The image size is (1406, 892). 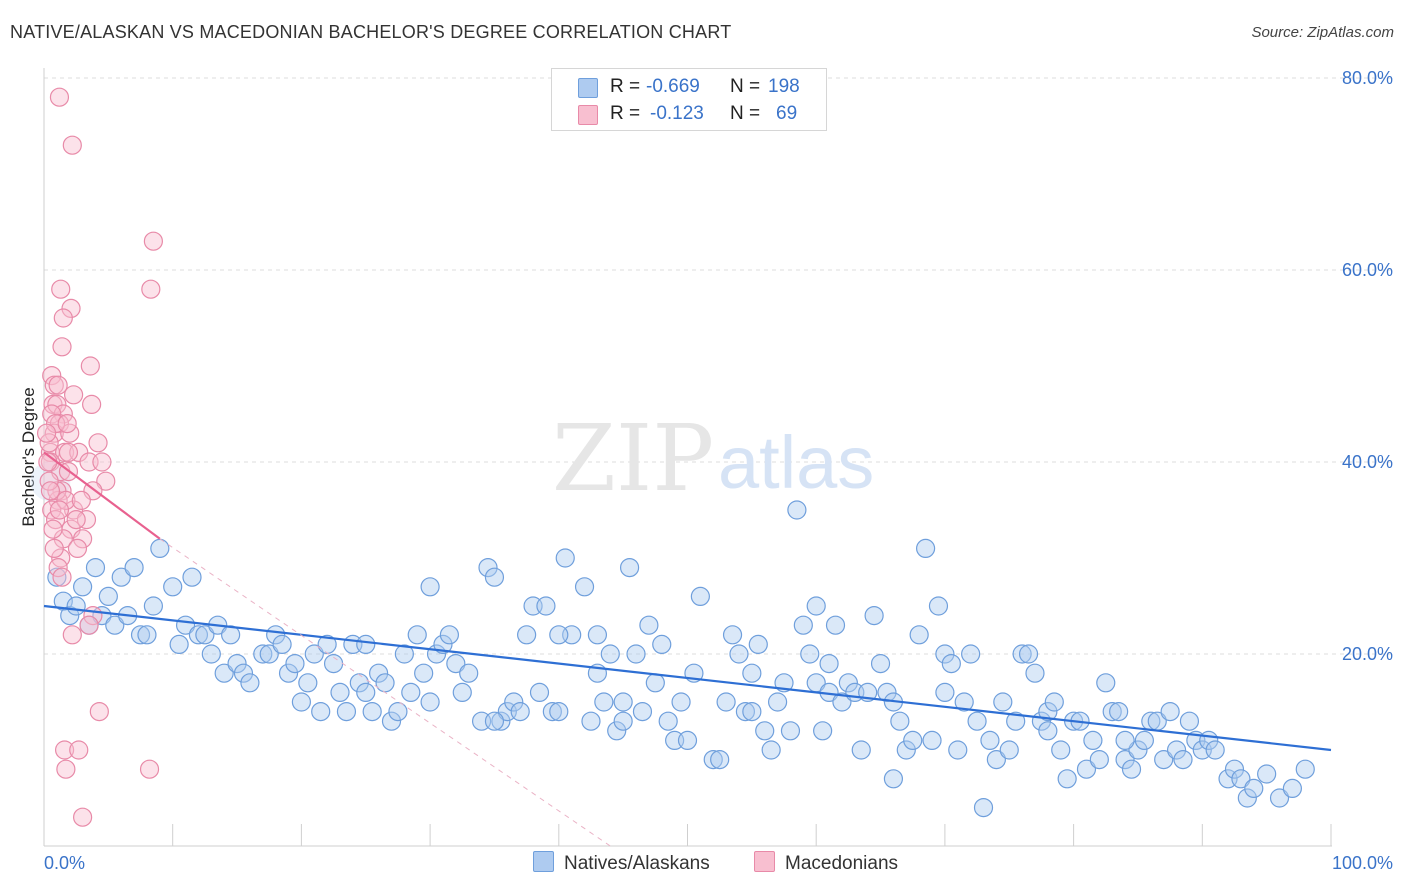 I want to click on y-tick-label: 60.0%, so click(x=1367, y=270).